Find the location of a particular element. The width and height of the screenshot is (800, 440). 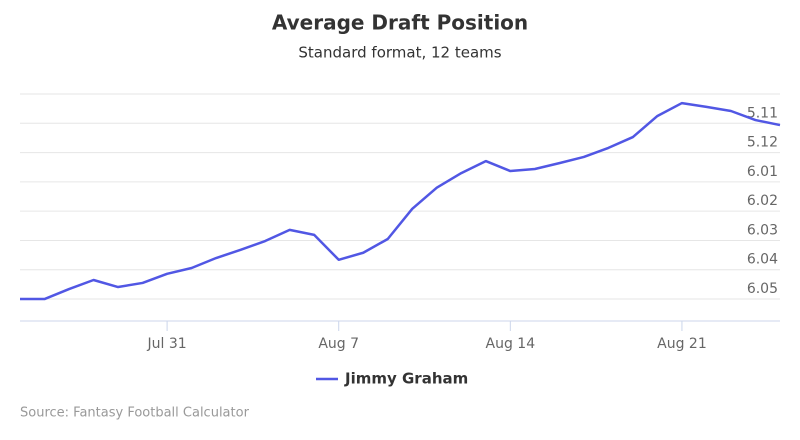

chart-subtitle: Standard format, 12 teams is located at coordinates (399, 53).